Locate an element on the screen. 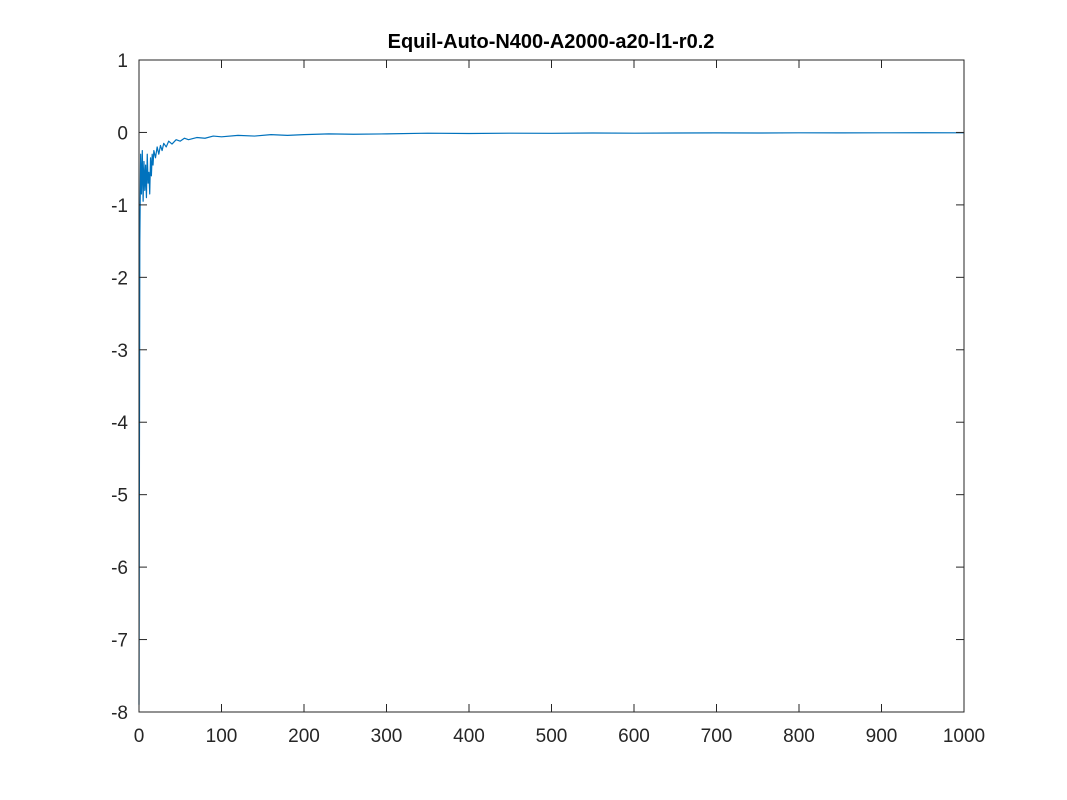 The image size is (1067, 800). x-tick-label: 100 is located at coordinates (222, 736).